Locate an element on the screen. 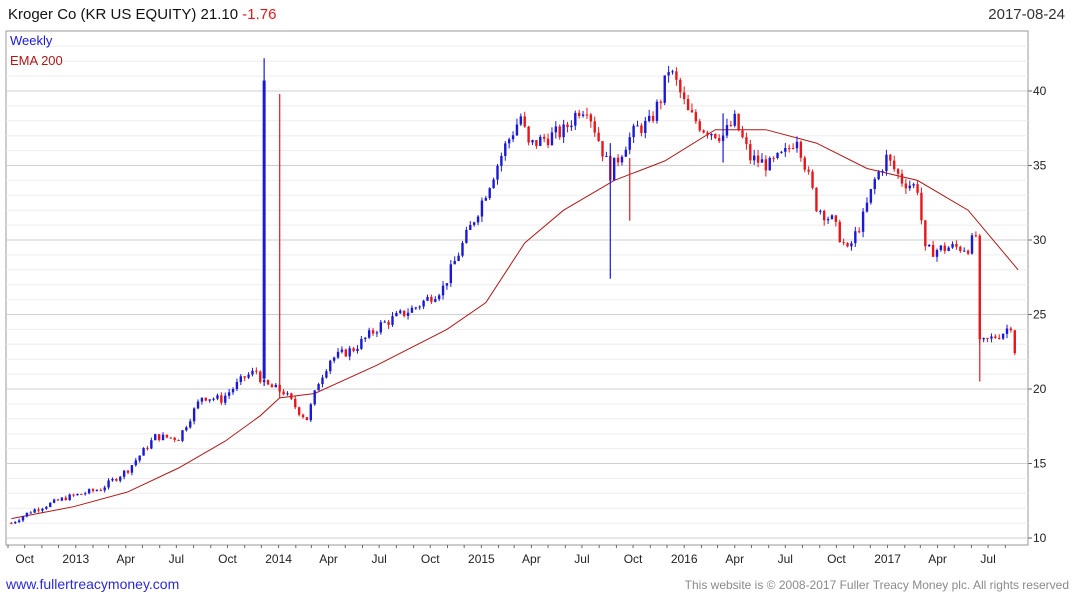  y-axis: 10 15 20 25 30 35 40 is located at coordinates (1037, 314).